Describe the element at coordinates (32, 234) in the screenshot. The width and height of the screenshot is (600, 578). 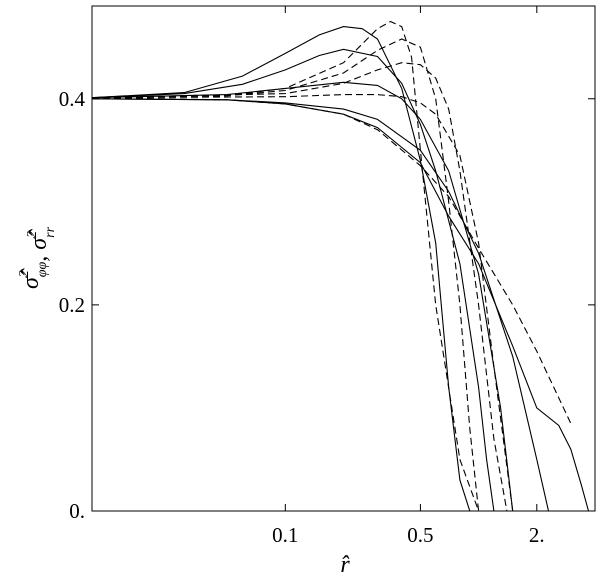
I see `y-label-sup-2: 2` at that location.